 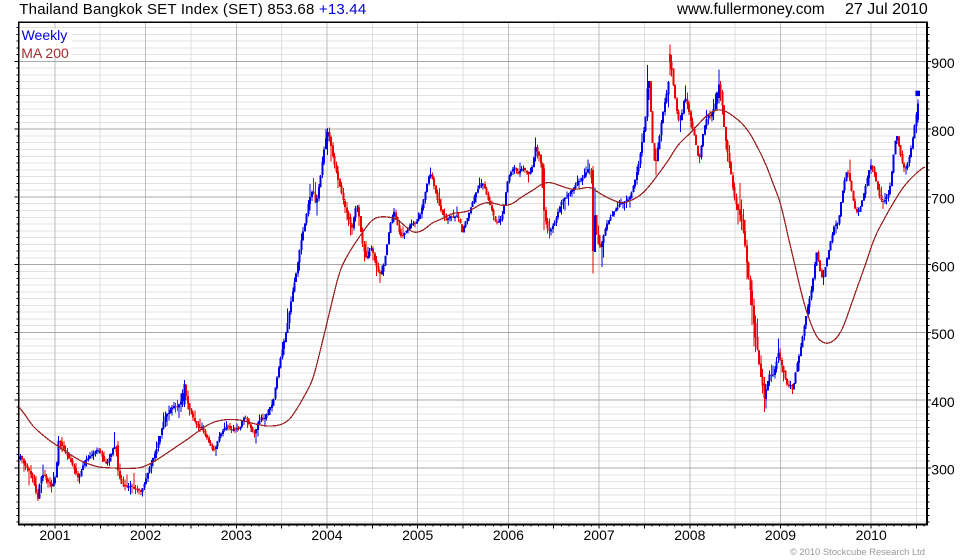 What do you see at coordinates (871, 535) in the screenshot?
I see `svg-text: 2010` at bounding box center [871, 535].